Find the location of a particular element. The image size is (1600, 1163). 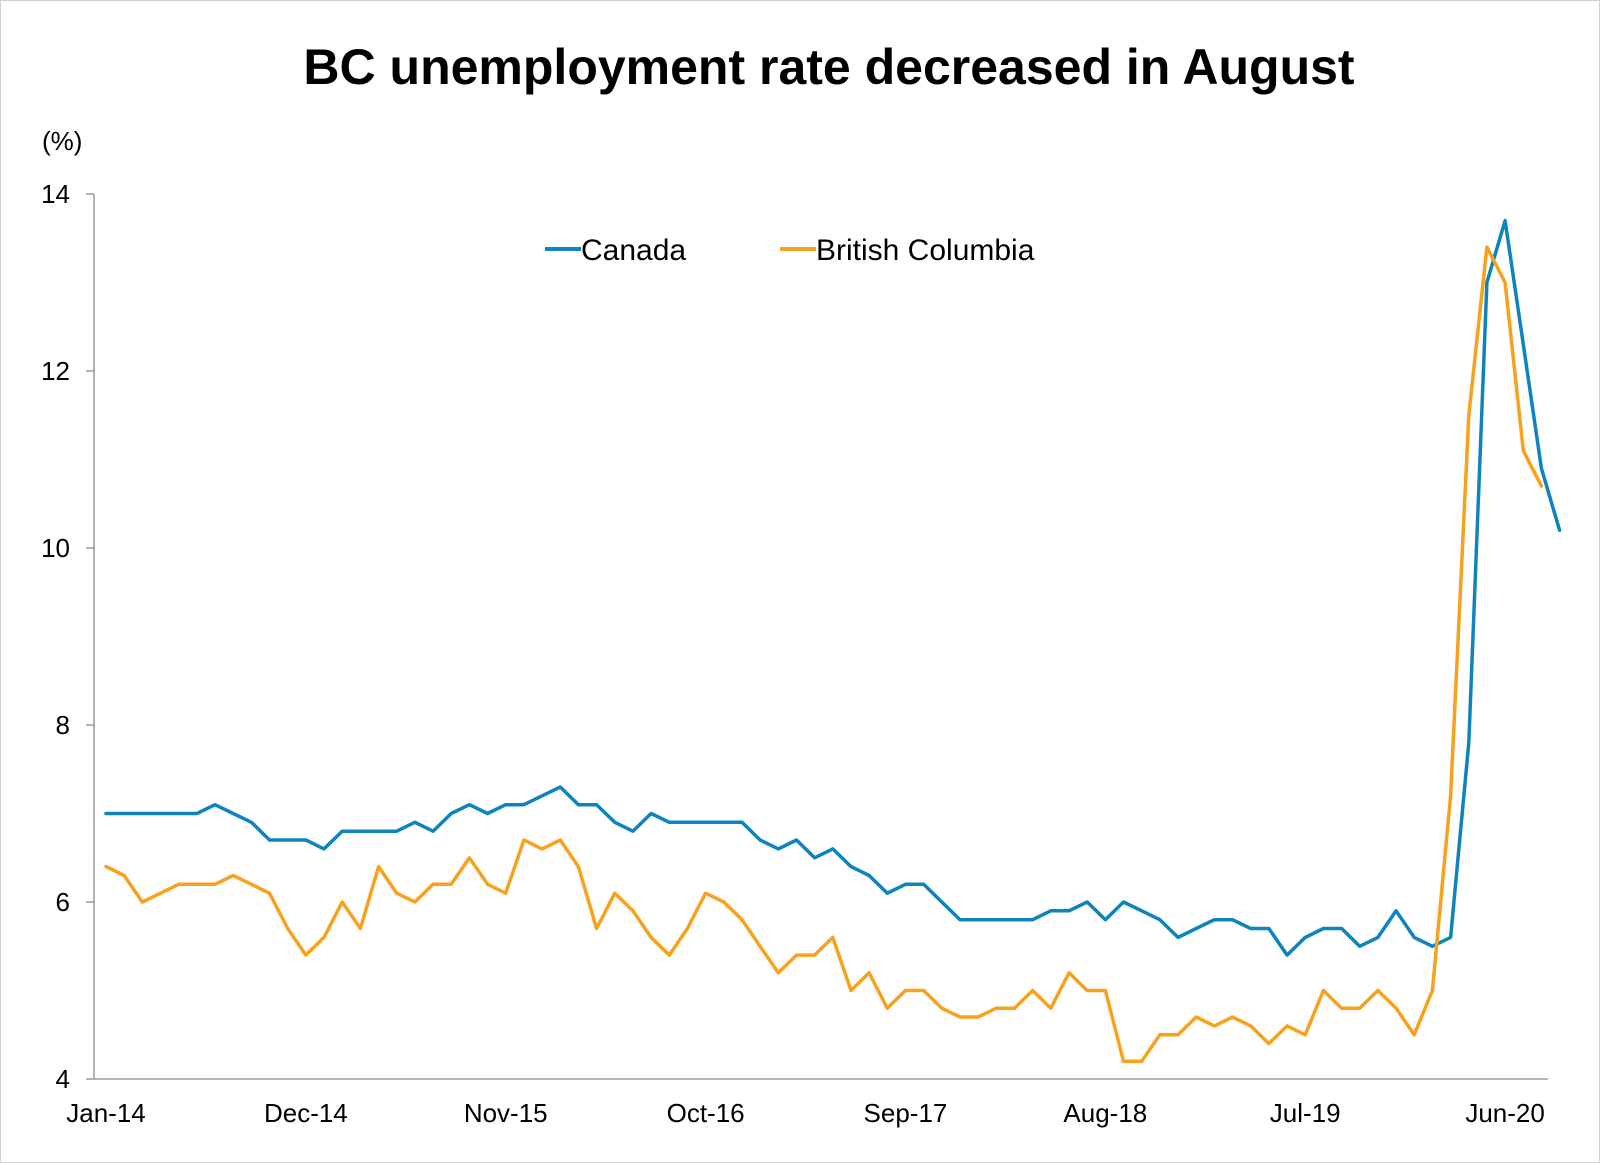

chart-title: BC unemployment rate decreased in August is located at coordinates (829, 67).